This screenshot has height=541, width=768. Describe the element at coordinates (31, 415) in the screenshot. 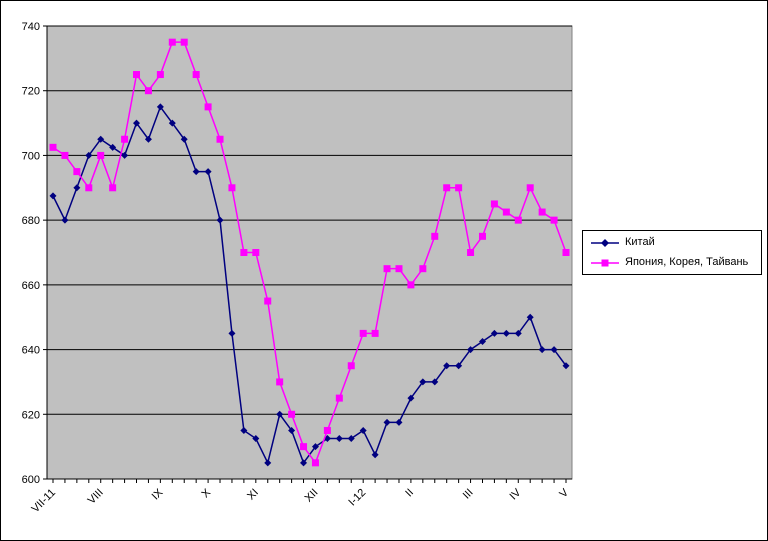

I see `y-tick-label: 620` at that location.